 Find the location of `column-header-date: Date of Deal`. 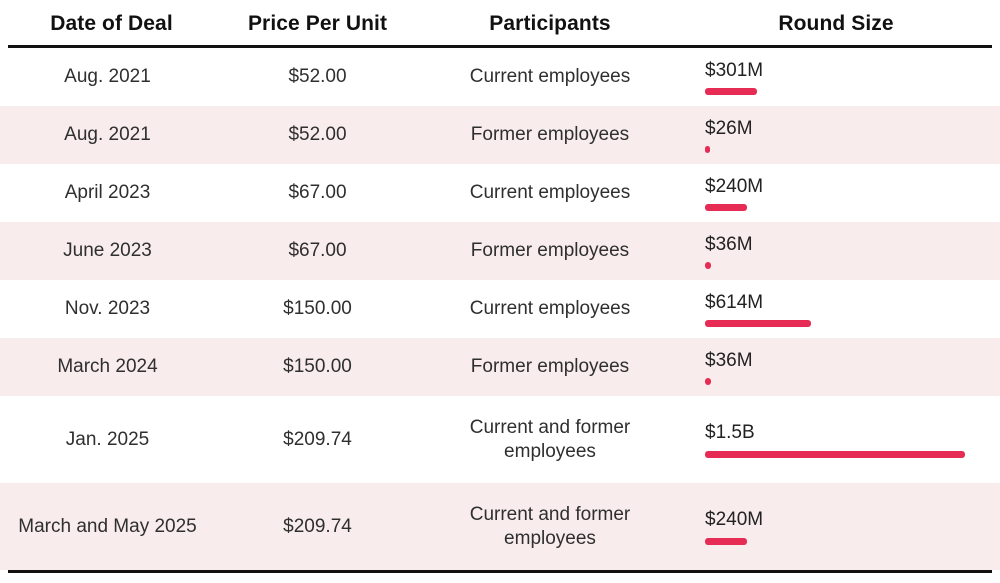

column-header-date: Date of Deal is located at coordinates (111, 23).